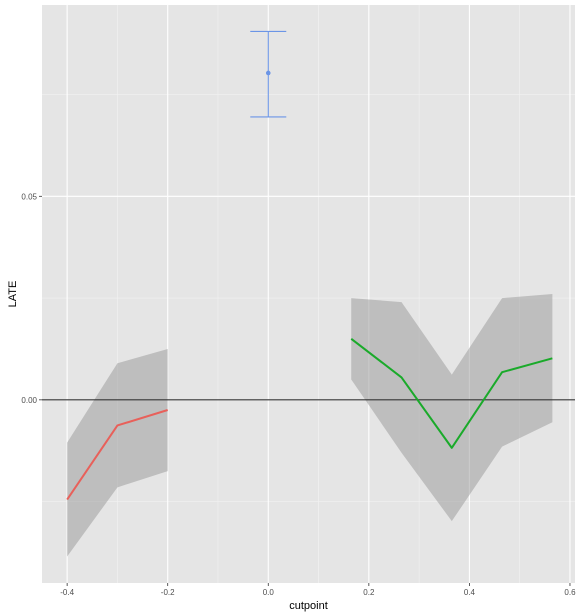 This screenshot has height=616, width=581. What do you see at coordinates (269, 592) in the screenshot?
I see `x-tick-label: 0.0` at bounding box center [269, 592].